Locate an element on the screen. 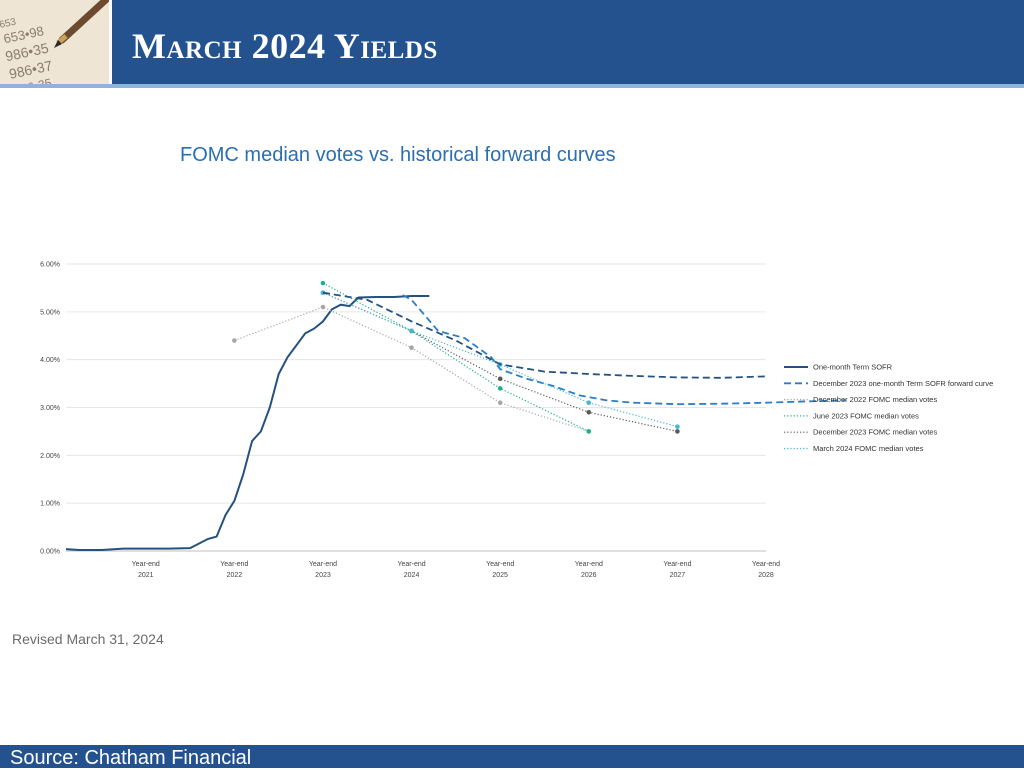 The image size is (1024, 770). slide-title: March 2024 Yields is located at coordinates (285, 46).